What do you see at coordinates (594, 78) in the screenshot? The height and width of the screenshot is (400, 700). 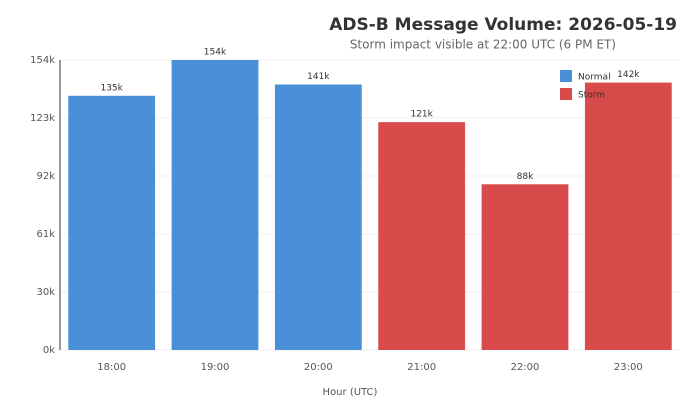 I see `legend-label: Normal` at bounding box center [594, 78].